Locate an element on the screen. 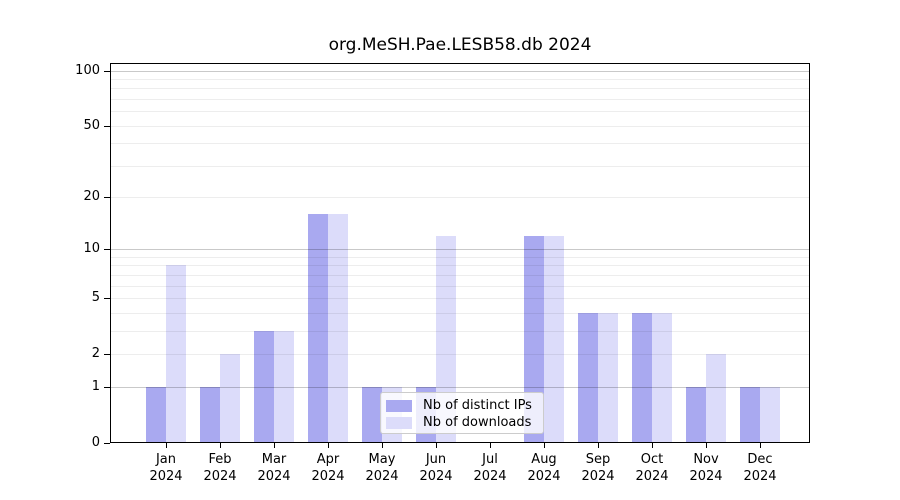  x-tick-jan is located at coordinates (166, 445).